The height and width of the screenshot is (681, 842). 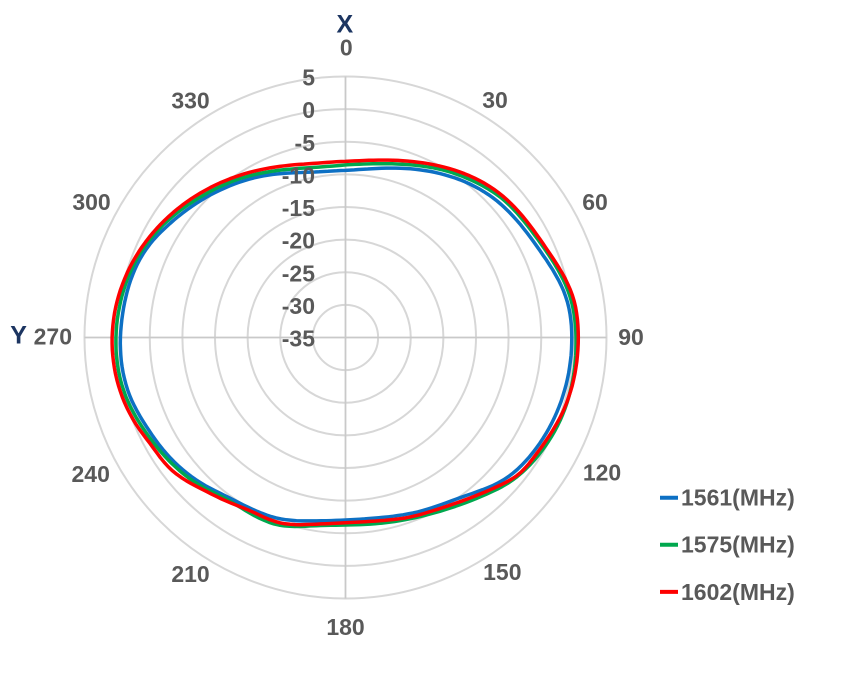 I want to click on svg-text: 5, so click(x=308, y=78).